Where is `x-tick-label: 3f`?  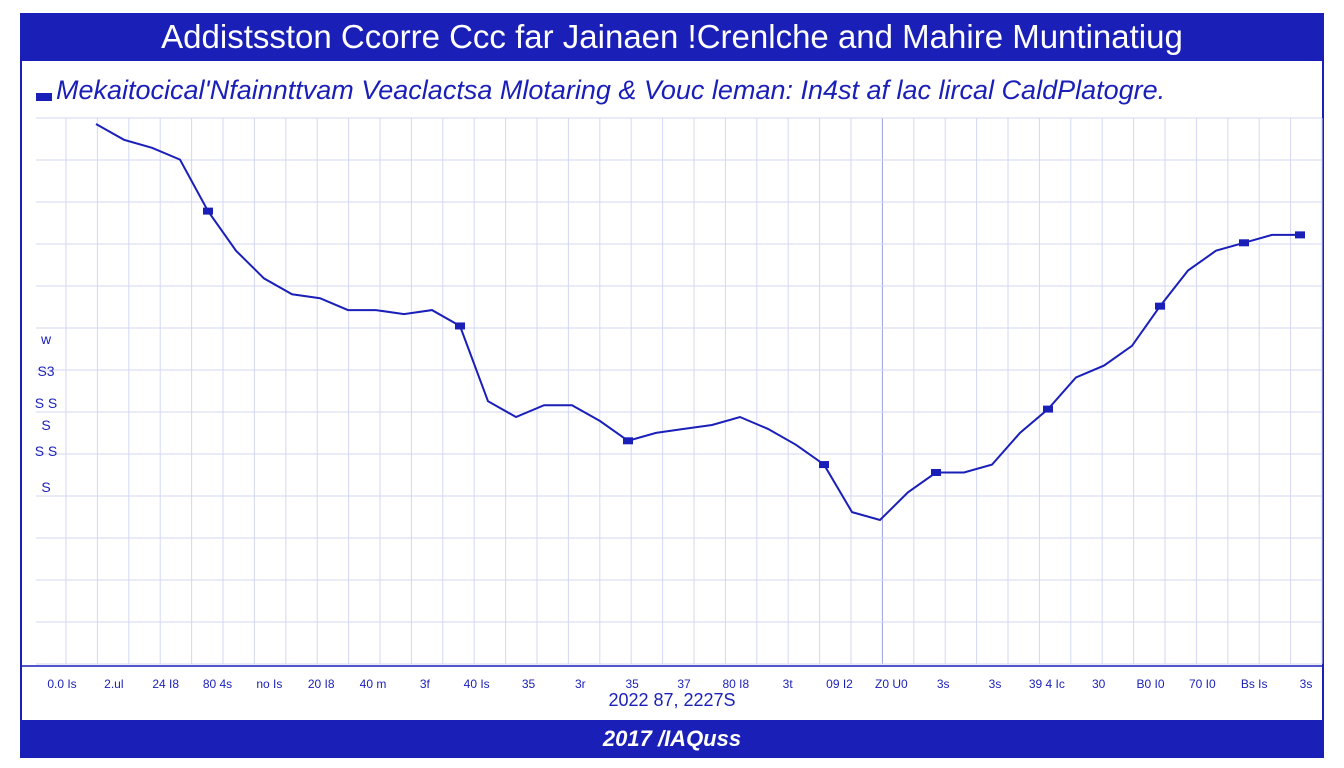 x-tick-label: 3f is located at coordinates (425, 684).